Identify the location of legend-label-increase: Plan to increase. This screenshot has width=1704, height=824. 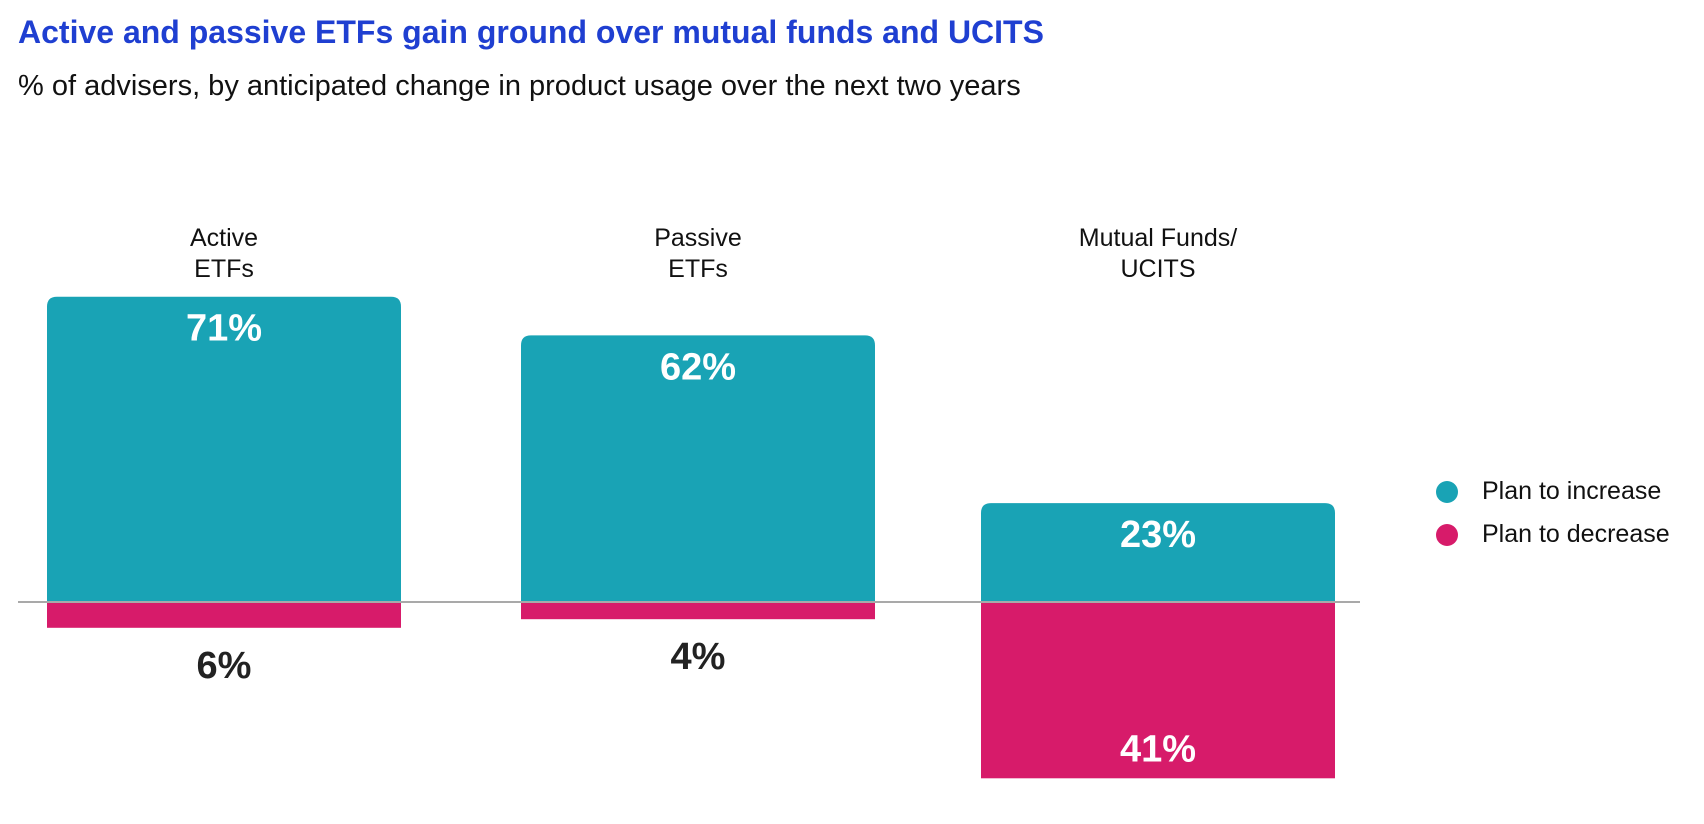
(1572, 491).